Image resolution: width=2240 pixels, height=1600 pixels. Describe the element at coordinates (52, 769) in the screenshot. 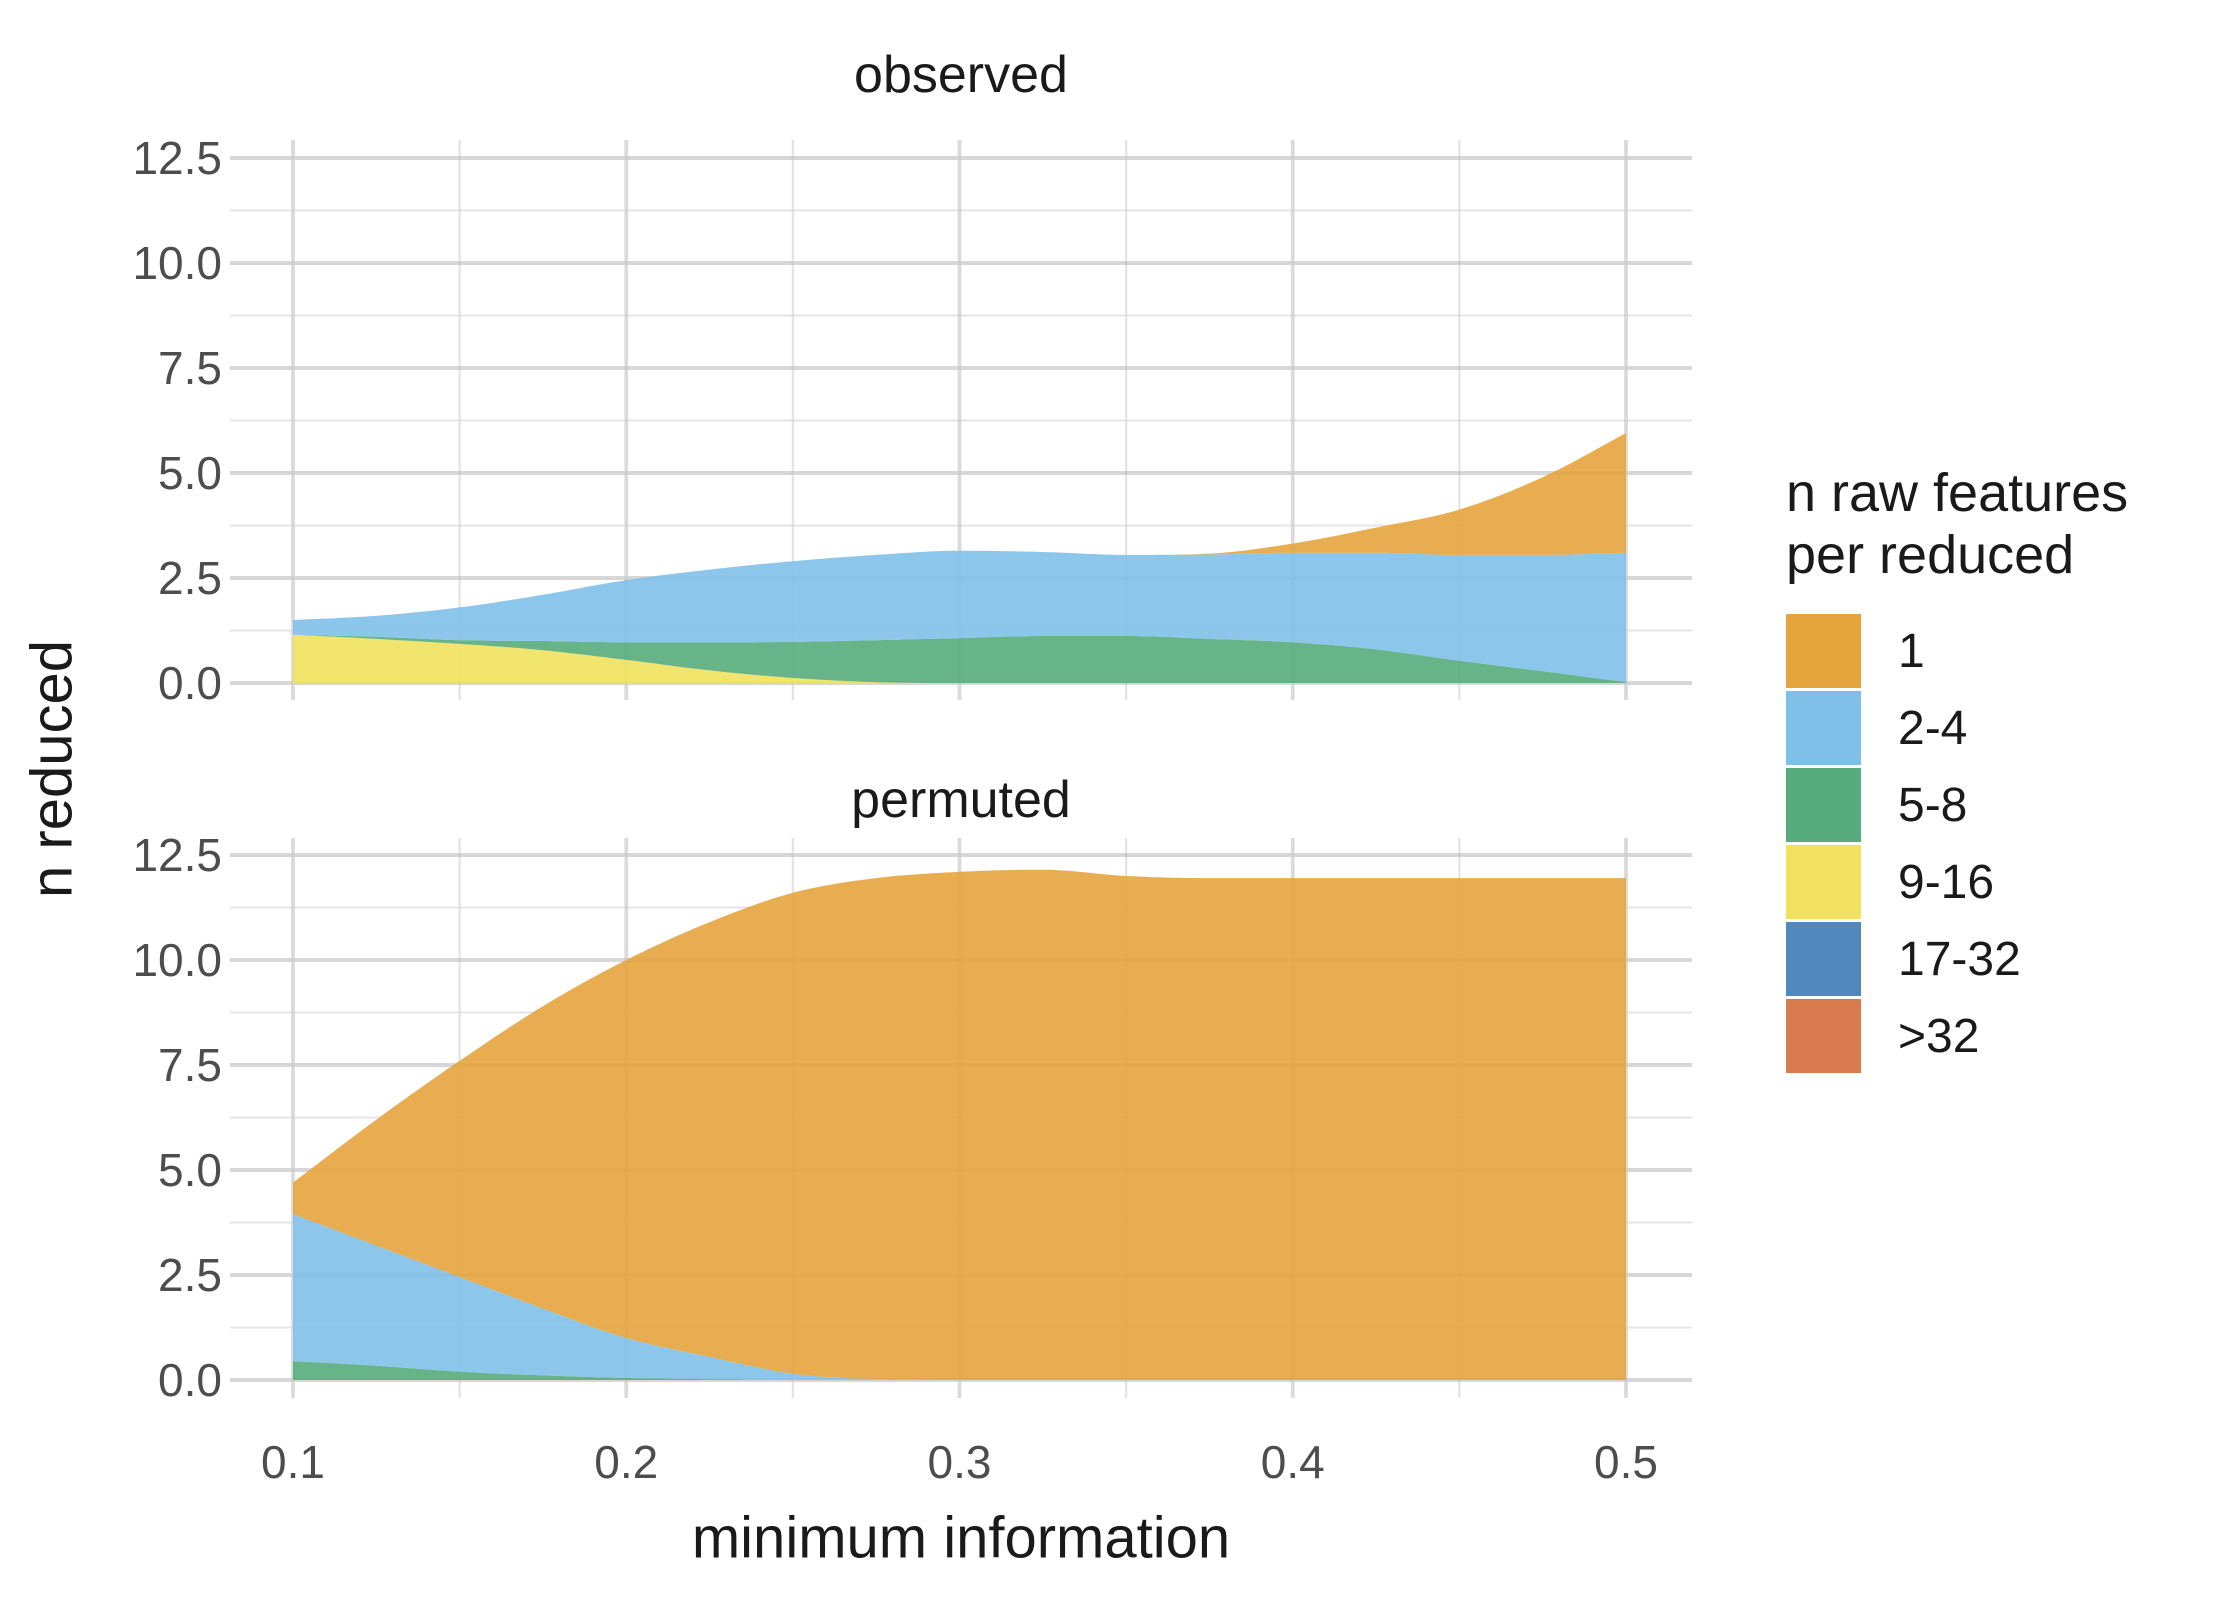

I see `y-axis-title: n reduced` at that location.